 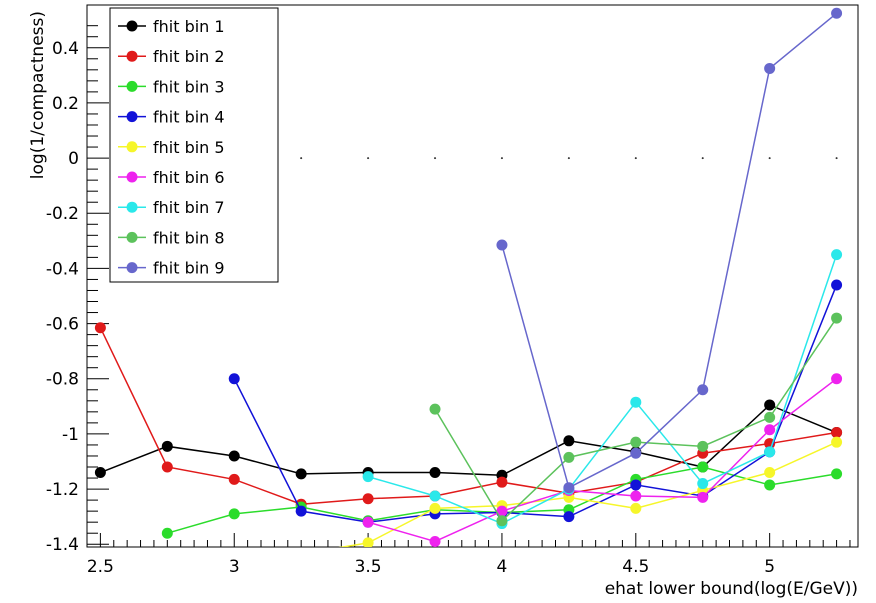 What do you see at coordinates (77, 290) in the screenshot?
I see `y-axis: -1.4 -1.2 -1 -0.8 -0.6 -0.4 -0.2 0 0.2 0.4` at bounding box center [77, 290].